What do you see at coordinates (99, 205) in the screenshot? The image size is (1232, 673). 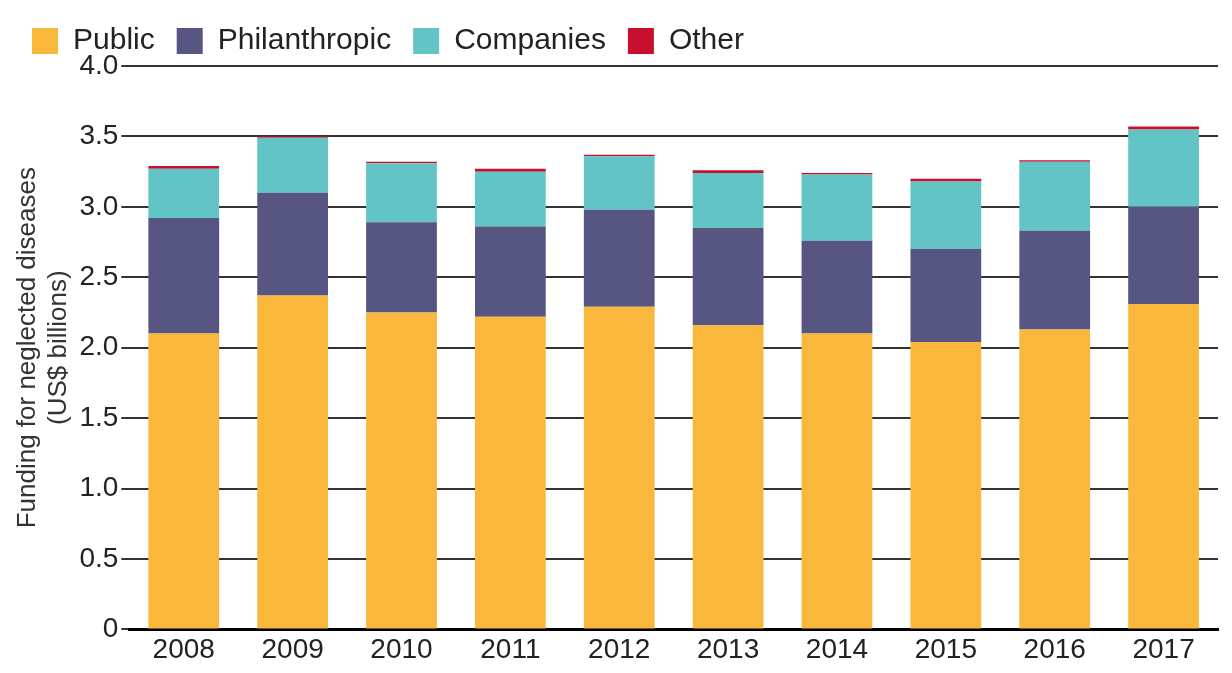 I see `y-tick-label: 3.0` at bounding box center [99, 205].